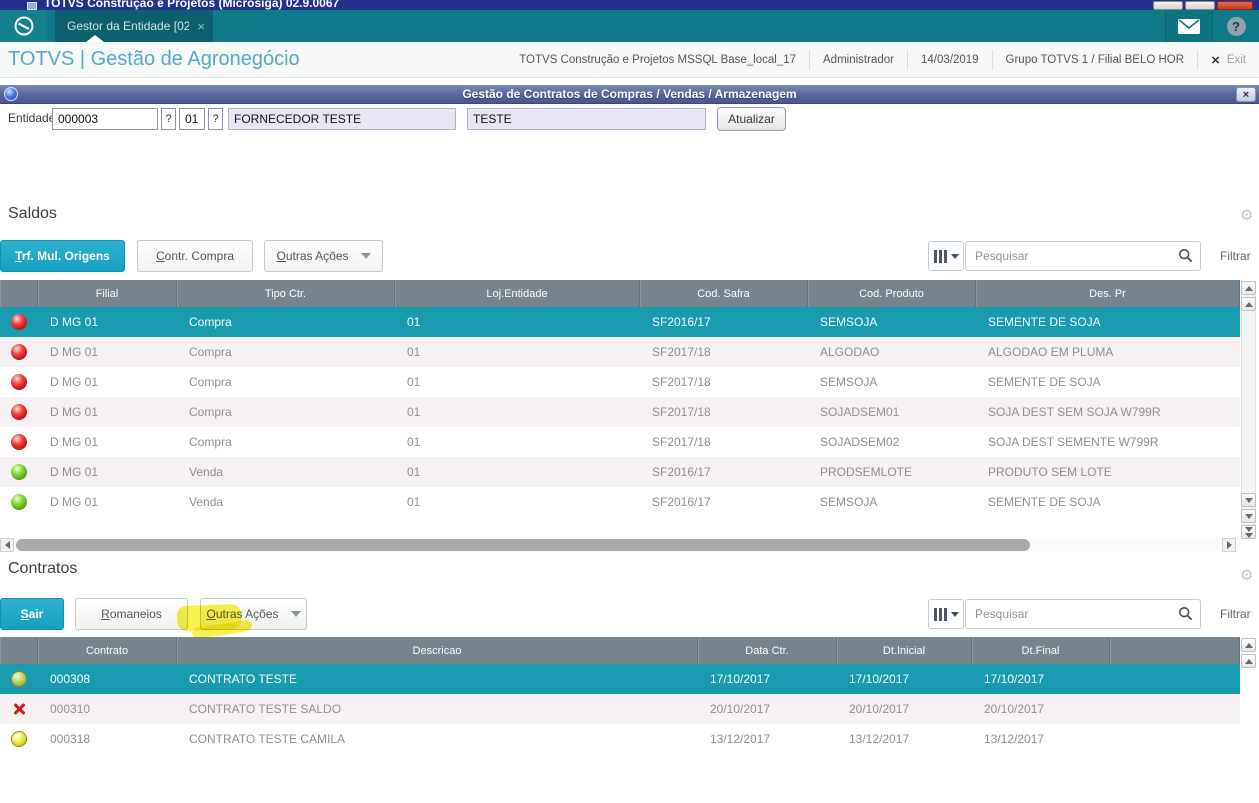  What do you see at coordinates (1235, 256) in the screenshot?
I see `saldos-filter-link: Filtrar` at bounding box center [1235, 256].